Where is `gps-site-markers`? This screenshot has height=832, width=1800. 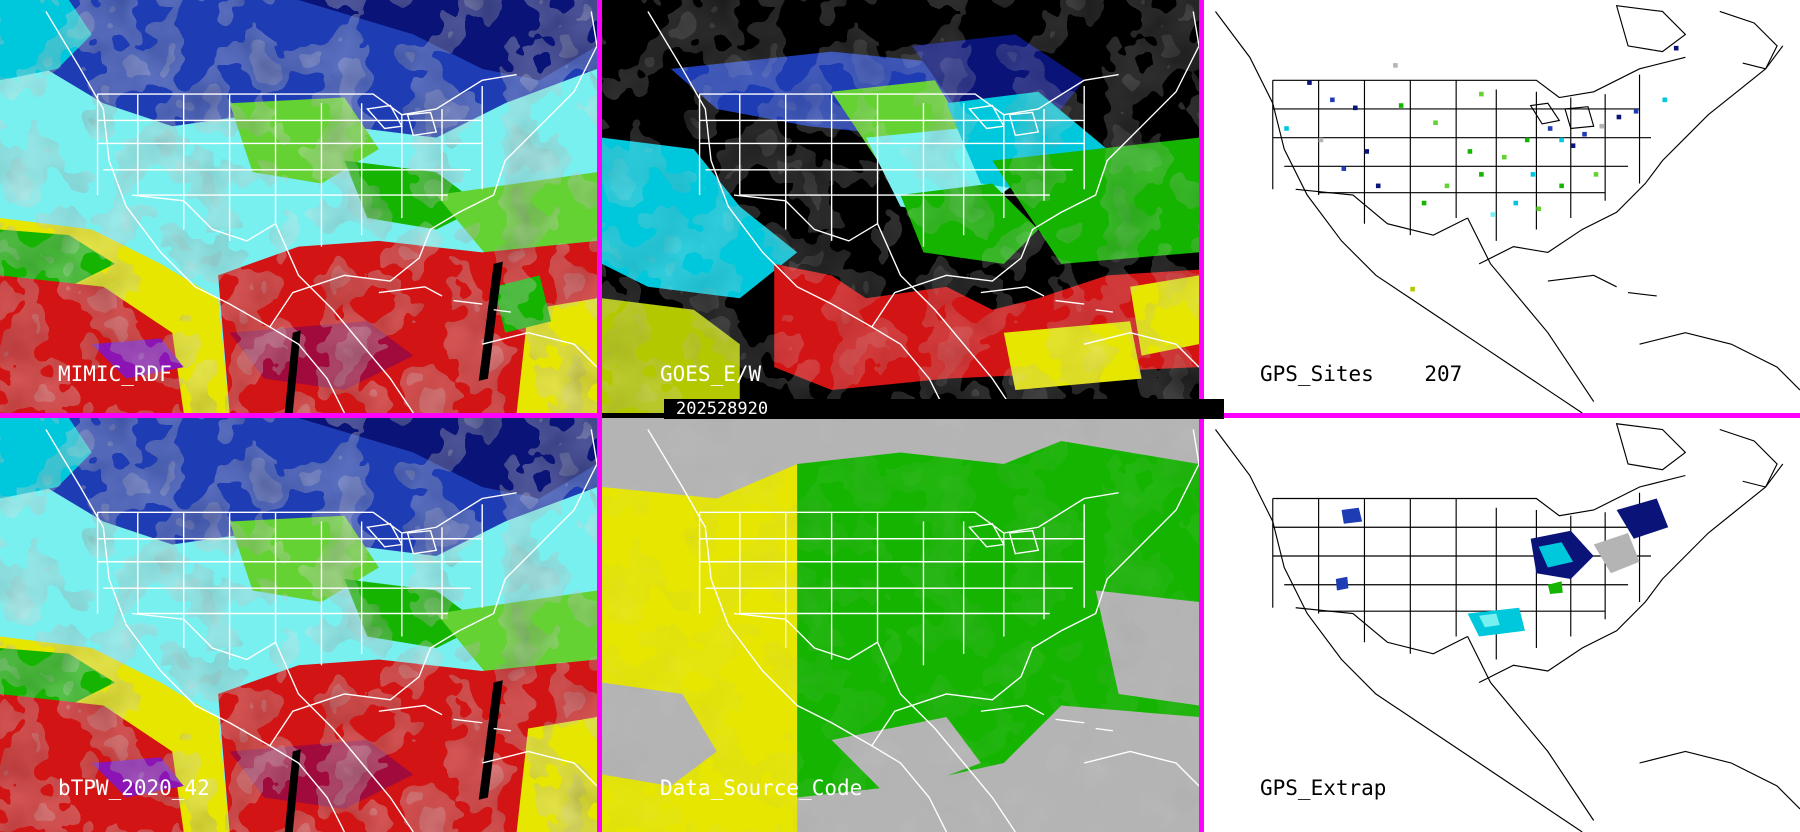 gps-site-markers is located at coordinates (1481, 168).